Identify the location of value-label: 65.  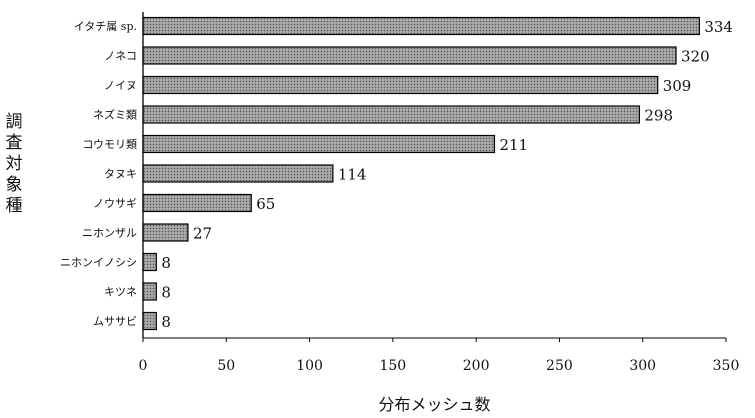
(265, 204).